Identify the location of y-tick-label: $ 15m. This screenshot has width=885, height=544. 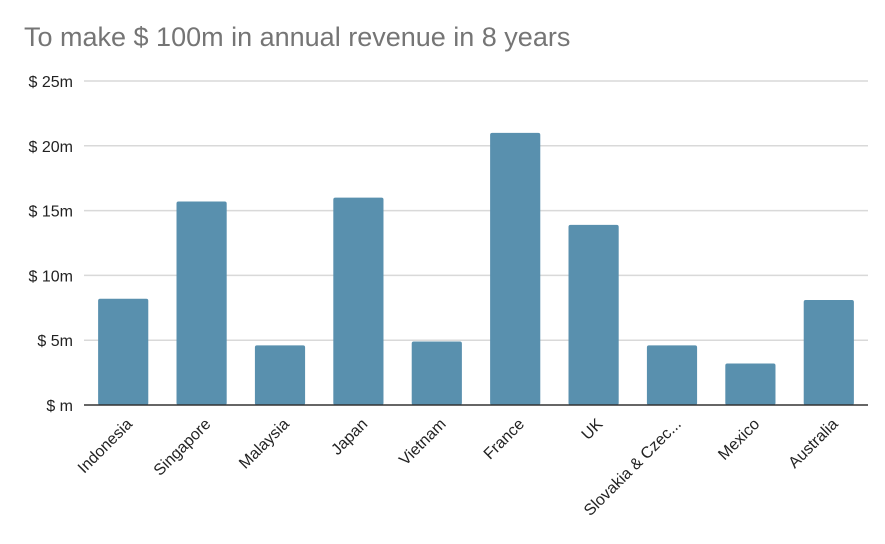
(51, 212).